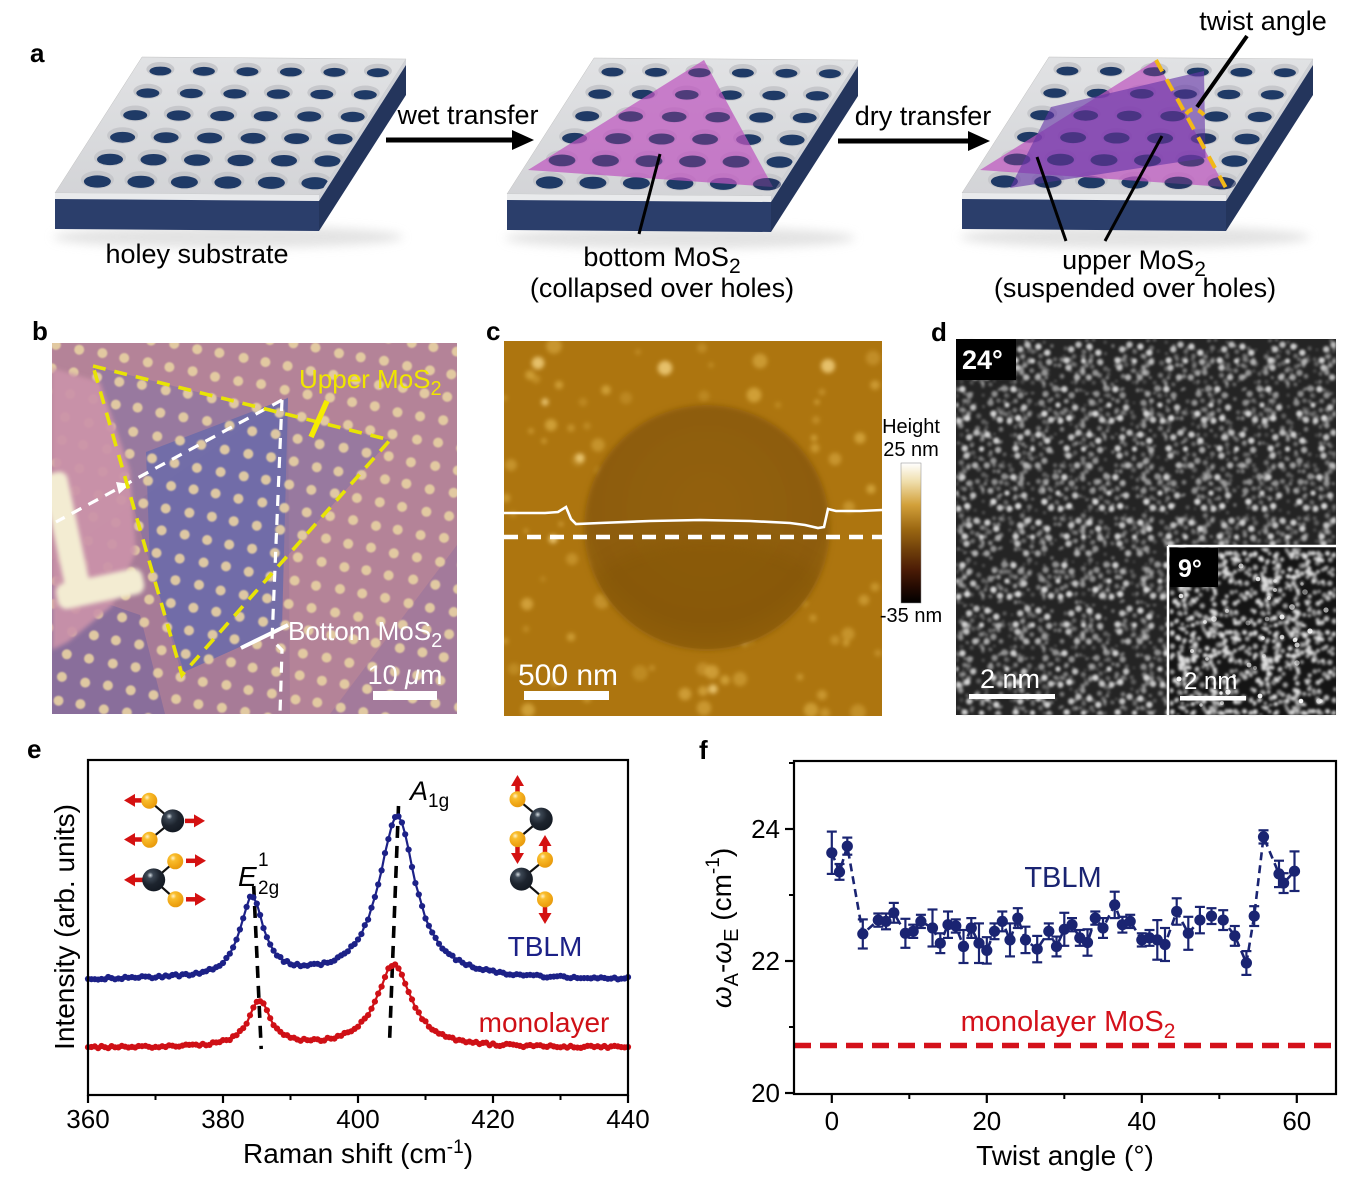  Describe the element at coordinates (405, 675) in the screenshot. I see `svg-text: 10 μm` at that location.